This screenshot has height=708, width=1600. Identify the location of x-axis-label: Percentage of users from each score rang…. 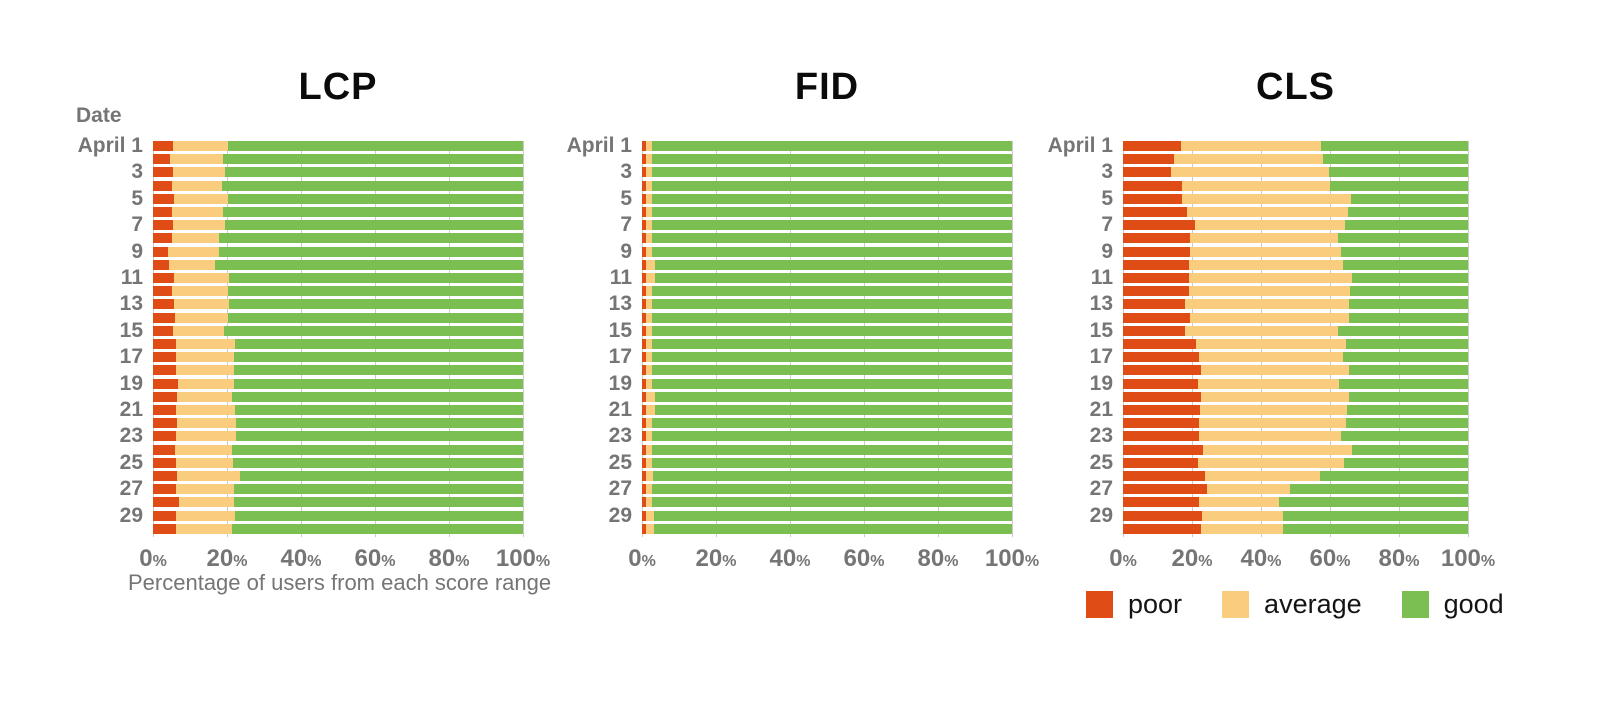
(340, 582).